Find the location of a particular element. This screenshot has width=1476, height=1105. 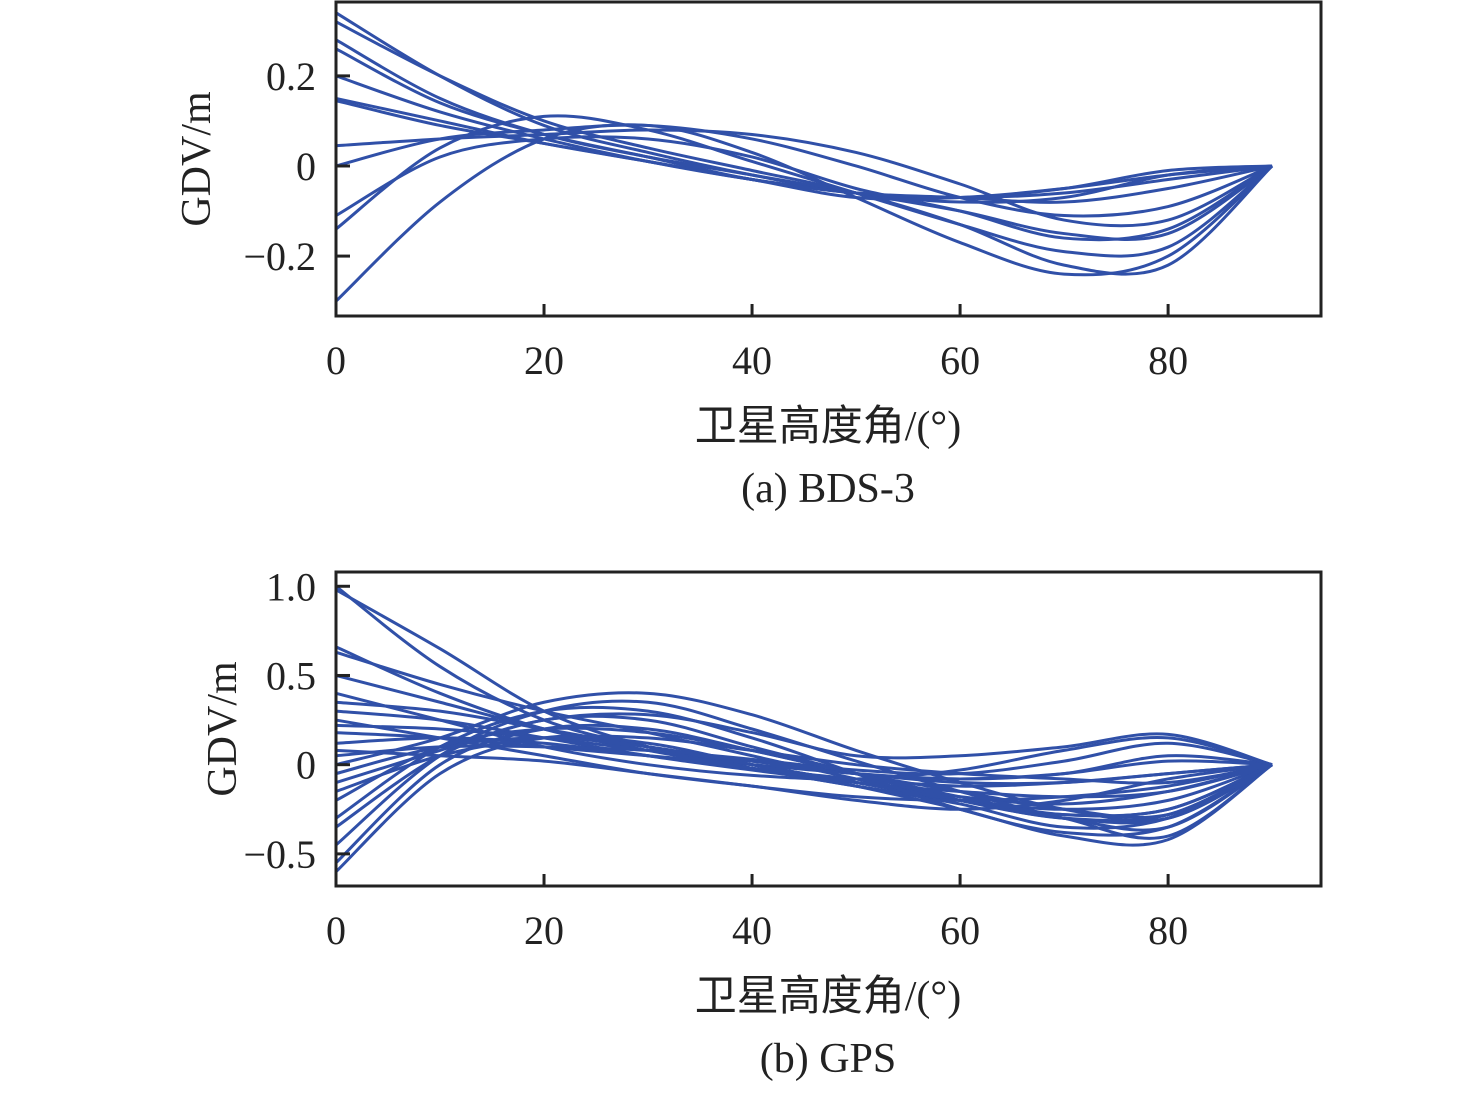

panel-caption: (b) GPS is located at coordinates (828, 1059).